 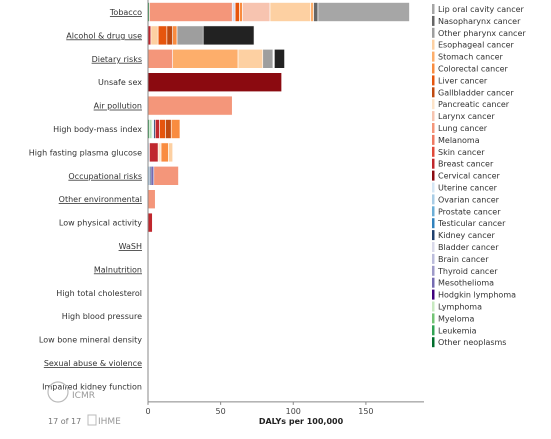 What do you see at coordinates (221, 411) in the screenshot?
I see `x-tick-label: 50` at bounding box center [221, 411].